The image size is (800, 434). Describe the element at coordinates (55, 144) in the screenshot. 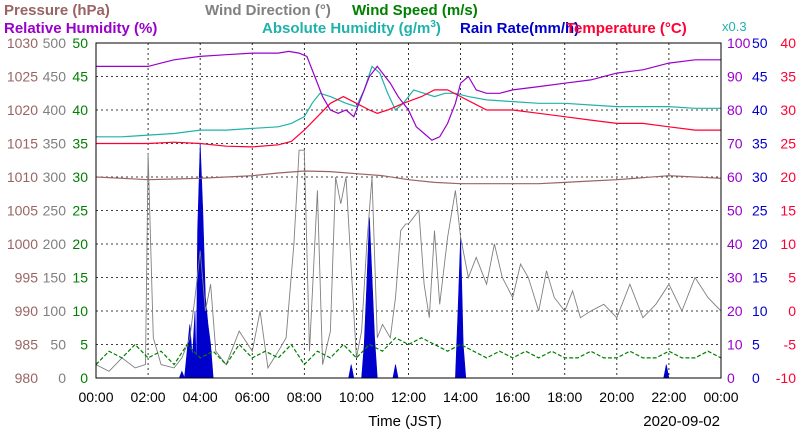

I see `wind-direction-tick-label: 350` at that location.